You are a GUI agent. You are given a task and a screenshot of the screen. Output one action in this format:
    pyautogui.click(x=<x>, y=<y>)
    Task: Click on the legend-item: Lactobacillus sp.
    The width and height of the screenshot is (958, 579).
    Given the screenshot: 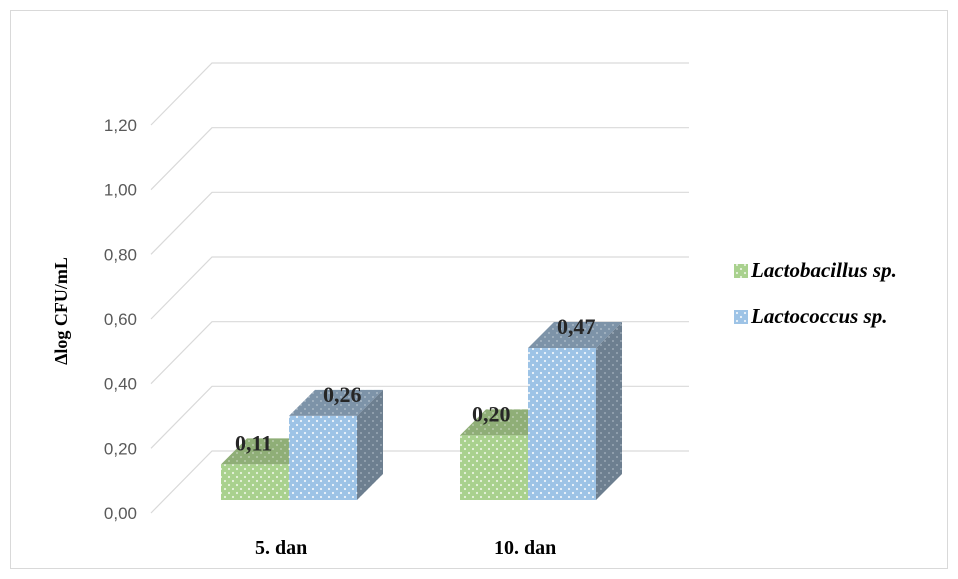 What is the action you would take?
    pyautogui.click(x=815, y=270)
    